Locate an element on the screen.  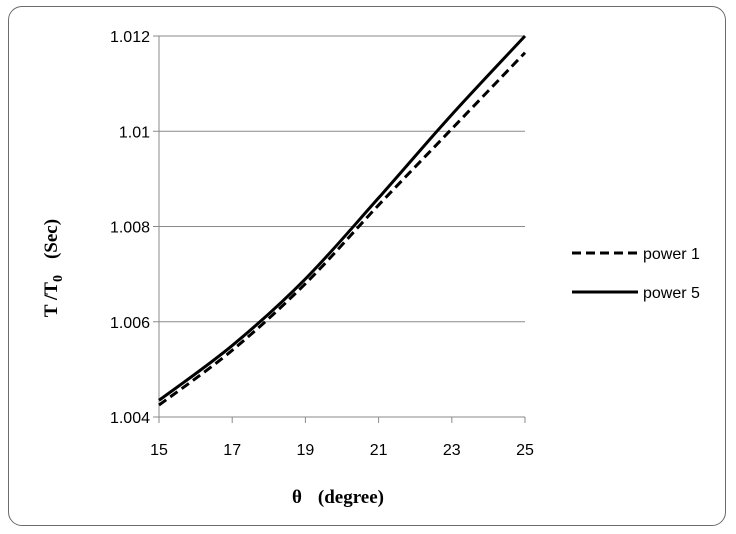
x-tick-labels: 15 17 19 21 23 25 is located at coordinates (342, 450).